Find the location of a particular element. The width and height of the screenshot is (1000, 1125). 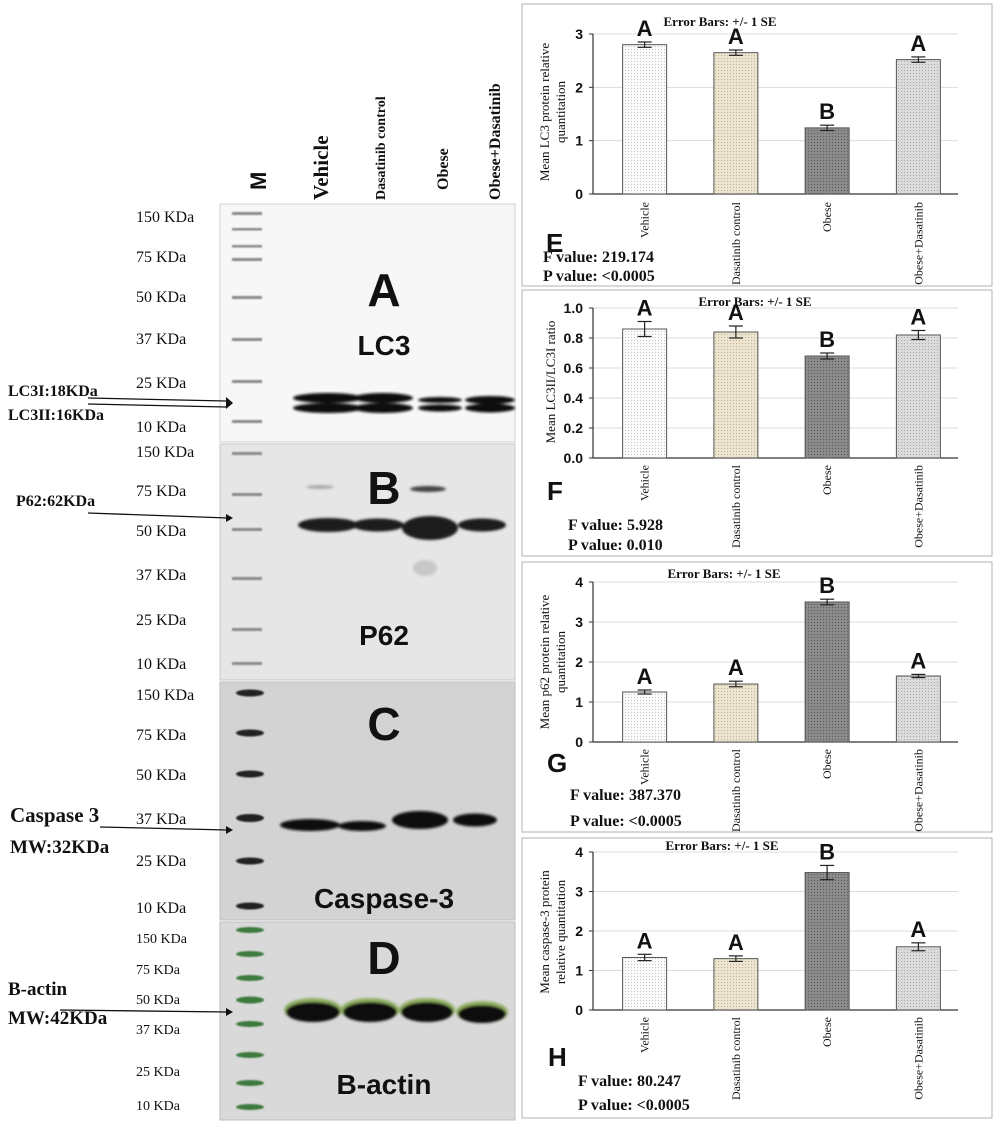

p-value: P value: <0.0005 is located at coordinates (626, 821).